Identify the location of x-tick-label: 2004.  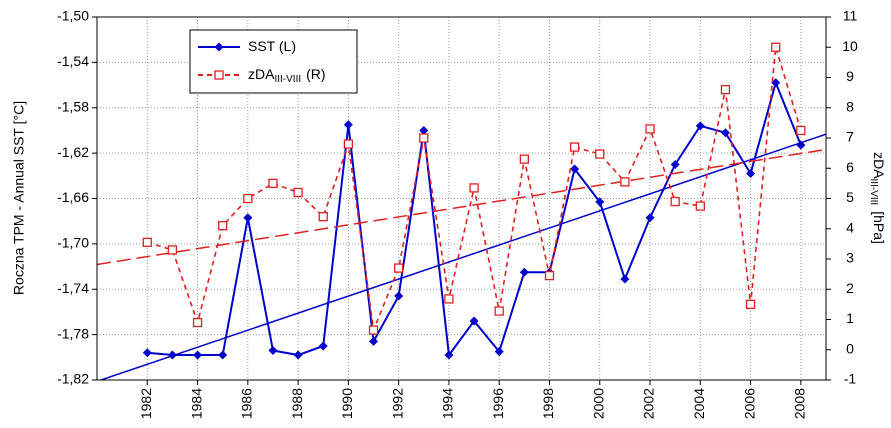
(699, 403).